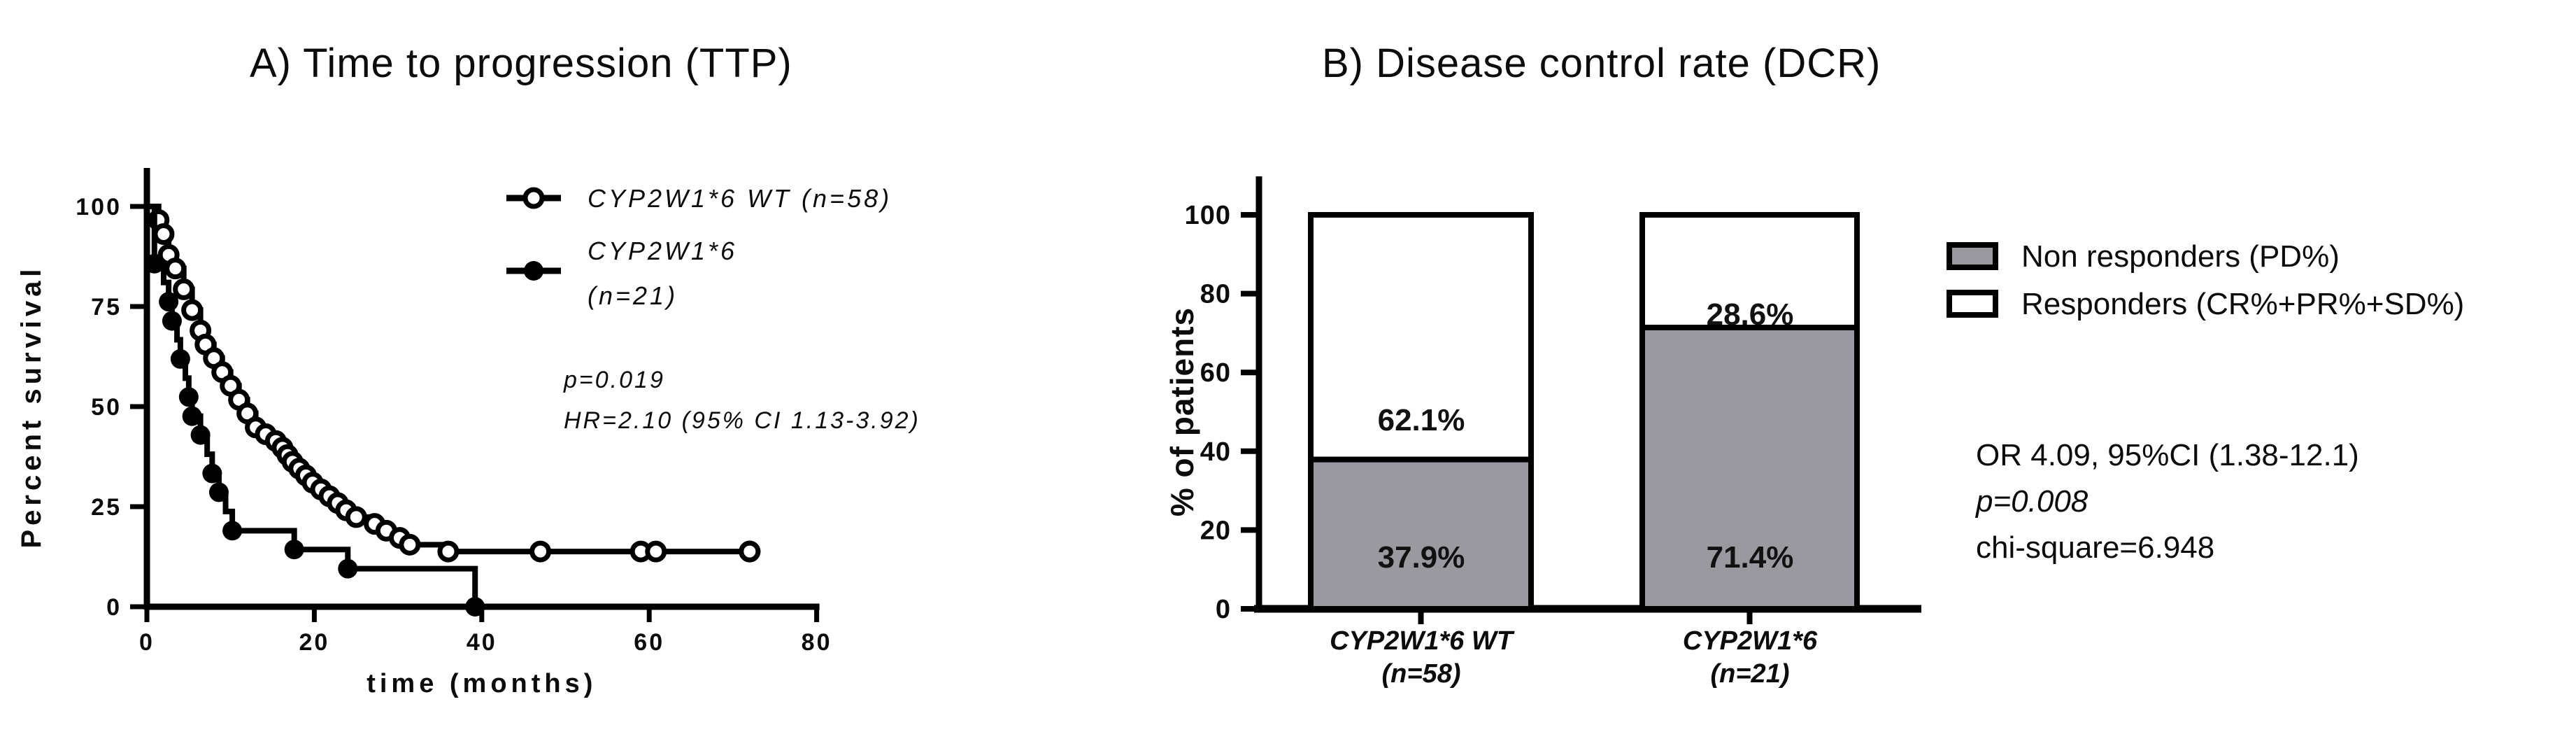 The height and width of the screenshot is (739, 2576). What do you see at coordinates (1750, 641) in the screenshot?
I see `bar2-category-line1: CYP2W1*6` at bounding box center [1750, 641].